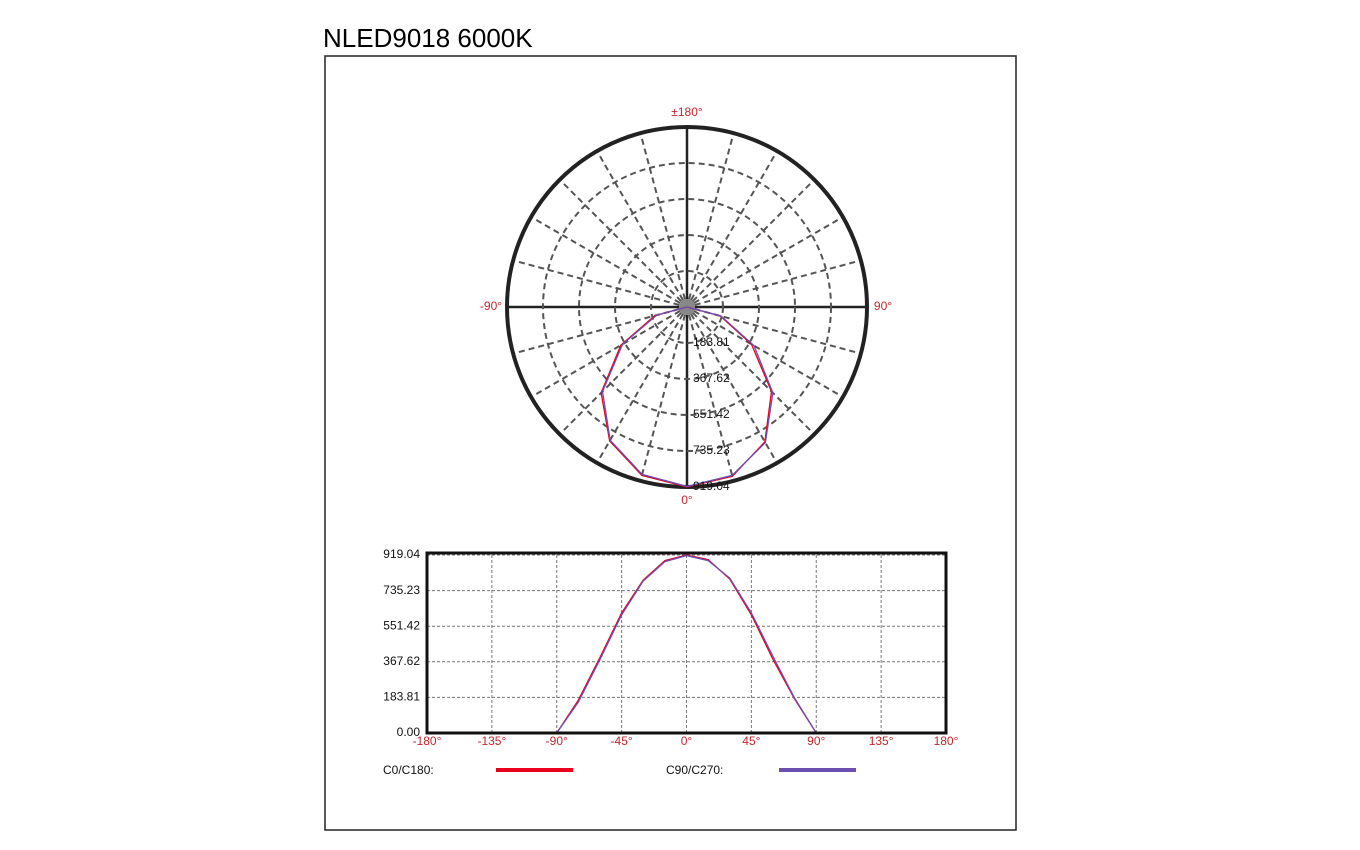  What do you see at coordinates (883, 306) in the screenshot?
I see `angle-label: 90°` at bounding box center [883, 306].